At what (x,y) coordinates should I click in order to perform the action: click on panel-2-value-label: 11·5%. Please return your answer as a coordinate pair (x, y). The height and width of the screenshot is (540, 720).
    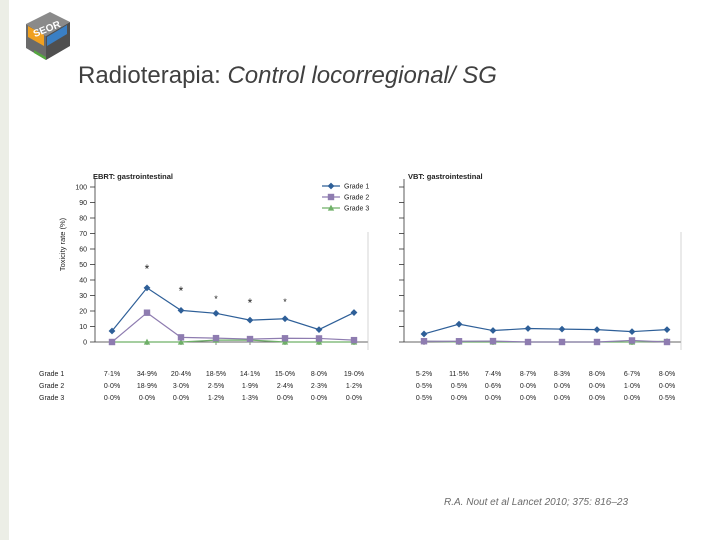
    Looking at the image, I should click on (459, 374).